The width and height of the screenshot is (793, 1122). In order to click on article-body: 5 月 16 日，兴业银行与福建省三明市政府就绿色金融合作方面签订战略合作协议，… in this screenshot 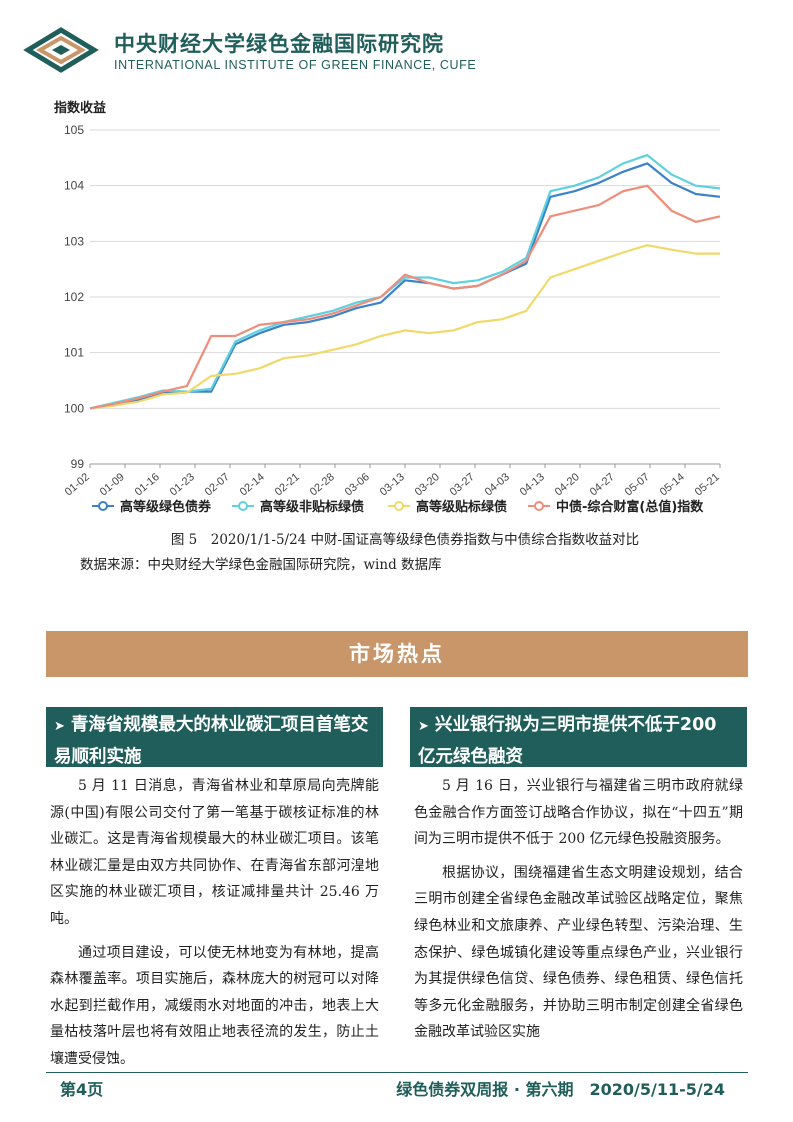, I will do `click(578, 906)`.